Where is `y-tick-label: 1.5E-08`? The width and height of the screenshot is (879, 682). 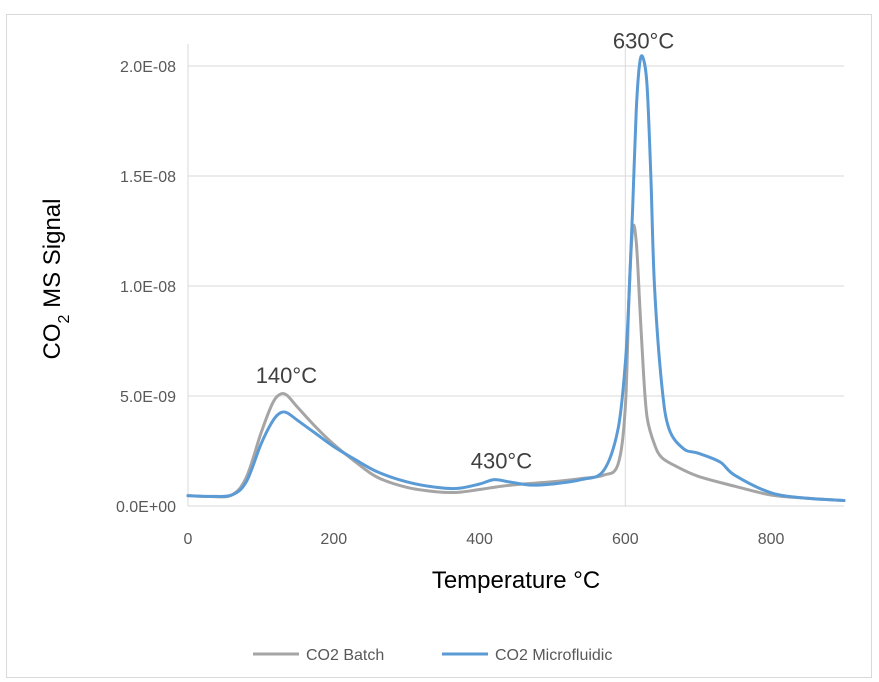
y-tick-label: 1.5E-08 is located at coordinates (148, 177).